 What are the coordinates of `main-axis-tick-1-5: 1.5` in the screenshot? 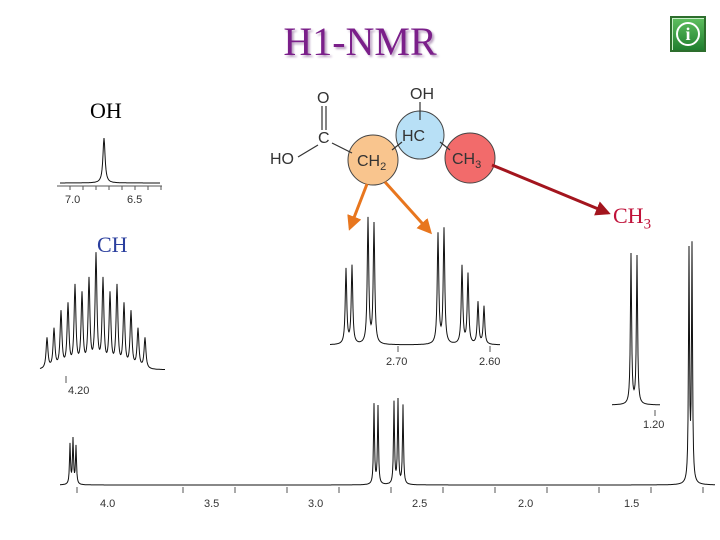 It's located at (631, 504).